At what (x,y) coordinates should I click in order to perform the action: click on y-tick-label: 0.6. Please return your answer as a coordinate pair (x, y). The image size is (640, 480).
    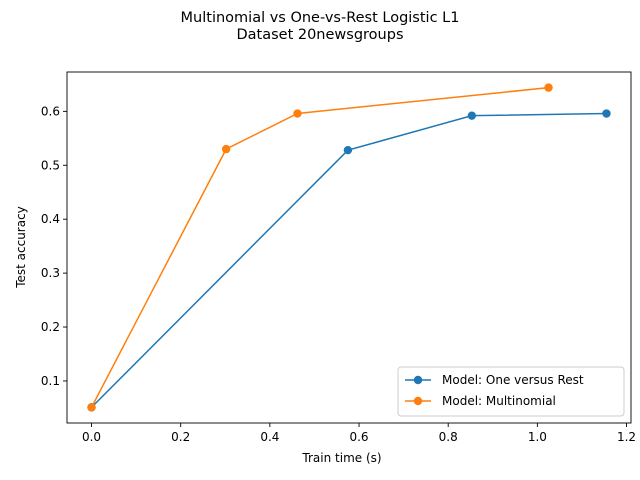
    Looking at the image, I should click on (50, 111).